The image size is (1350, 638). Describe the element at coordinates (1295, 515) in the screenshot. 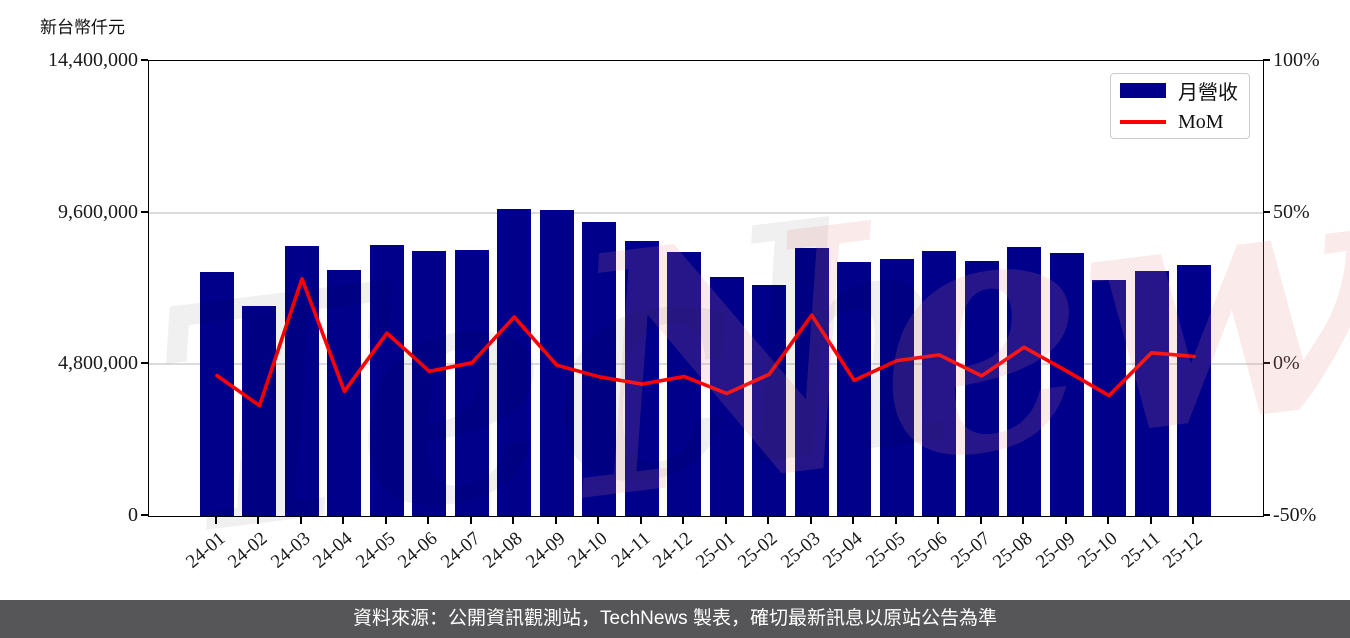

I see `y-right-tick-label: -50%` at that location.